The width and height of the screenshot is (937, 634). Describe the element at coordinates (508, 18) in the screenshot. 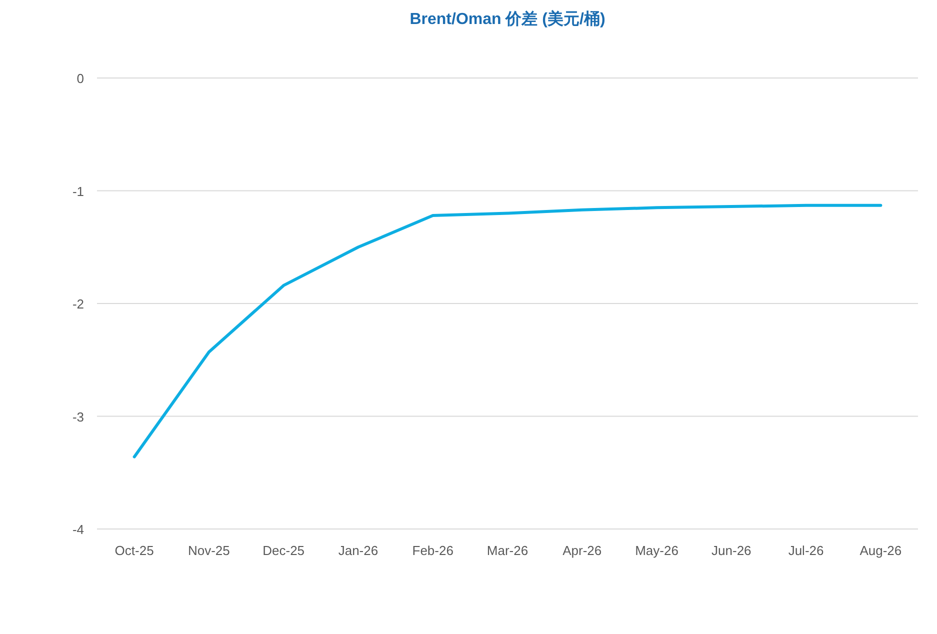

I see `chart-title: Brent/Oman 价差 (美元/桶)` at that location.